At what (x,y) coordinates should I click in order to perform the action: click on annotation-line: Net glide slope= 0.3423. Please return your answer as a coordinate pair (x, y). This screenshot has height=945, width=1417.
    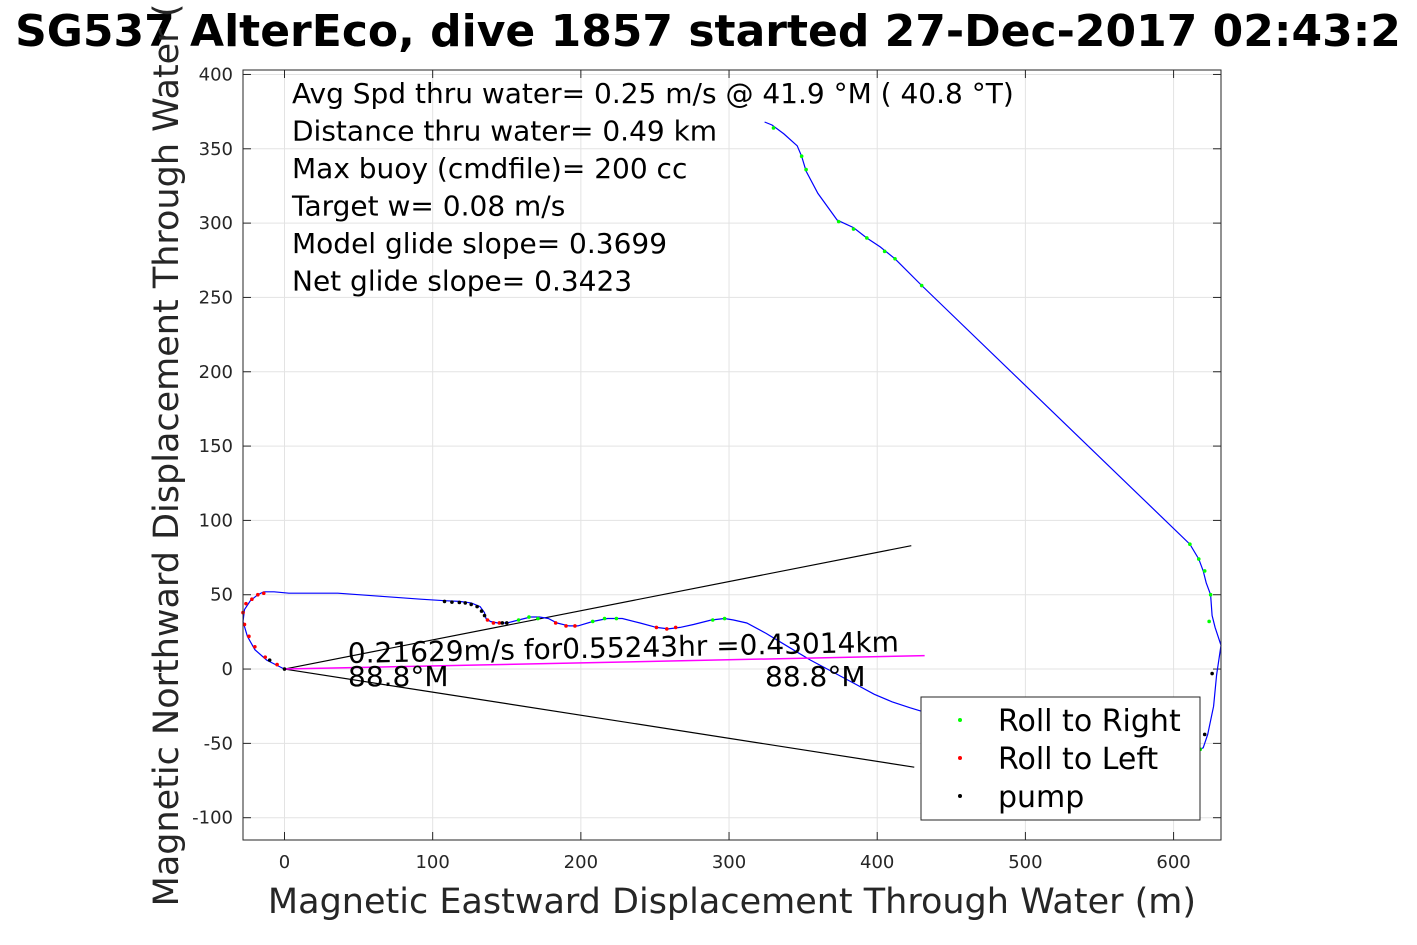
    Looking at the image, I should click on (462, 281).